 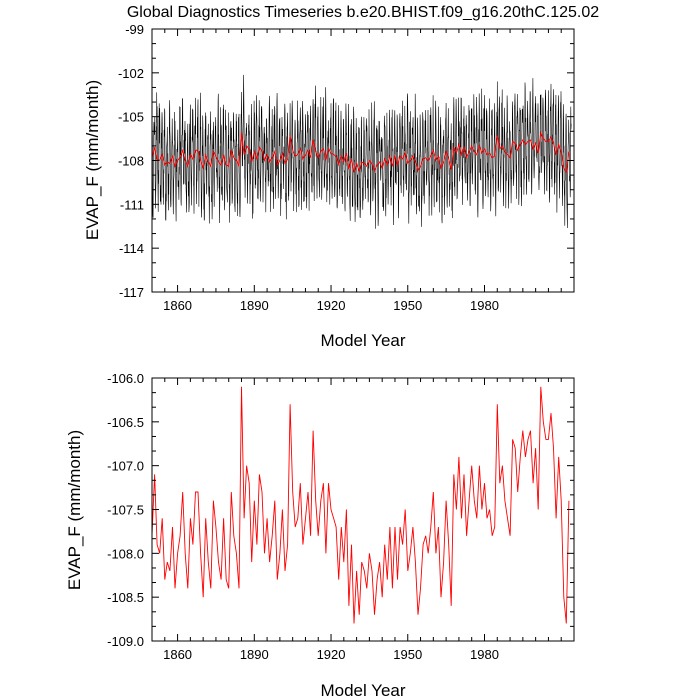 What do you see at coordinates (125, 641) in the screenshot?
I see `bottom-y-tick-label: -109.0` at bounding box center [125, 641].